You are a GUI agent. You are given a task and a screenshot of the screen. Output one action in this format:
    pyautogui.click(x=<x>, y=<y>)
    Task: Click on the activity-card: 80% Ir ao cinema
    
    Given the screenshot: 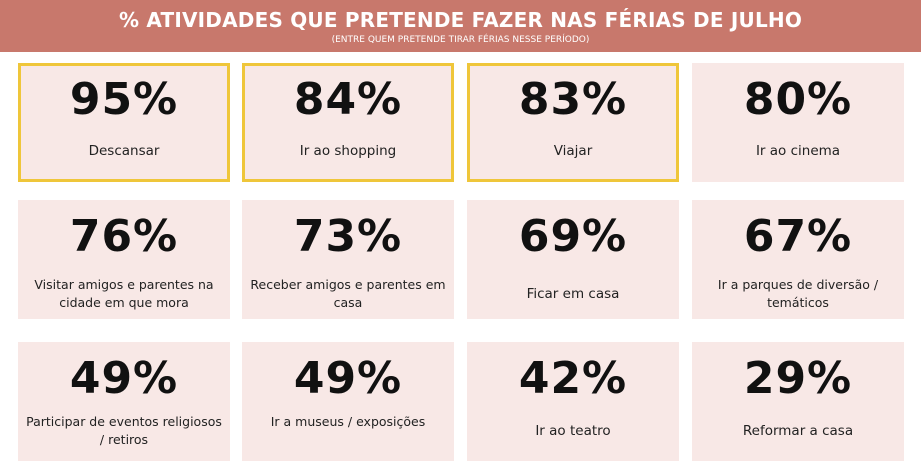 What is the action you would take?
    pyautogui.click(x=798, y=122)
    